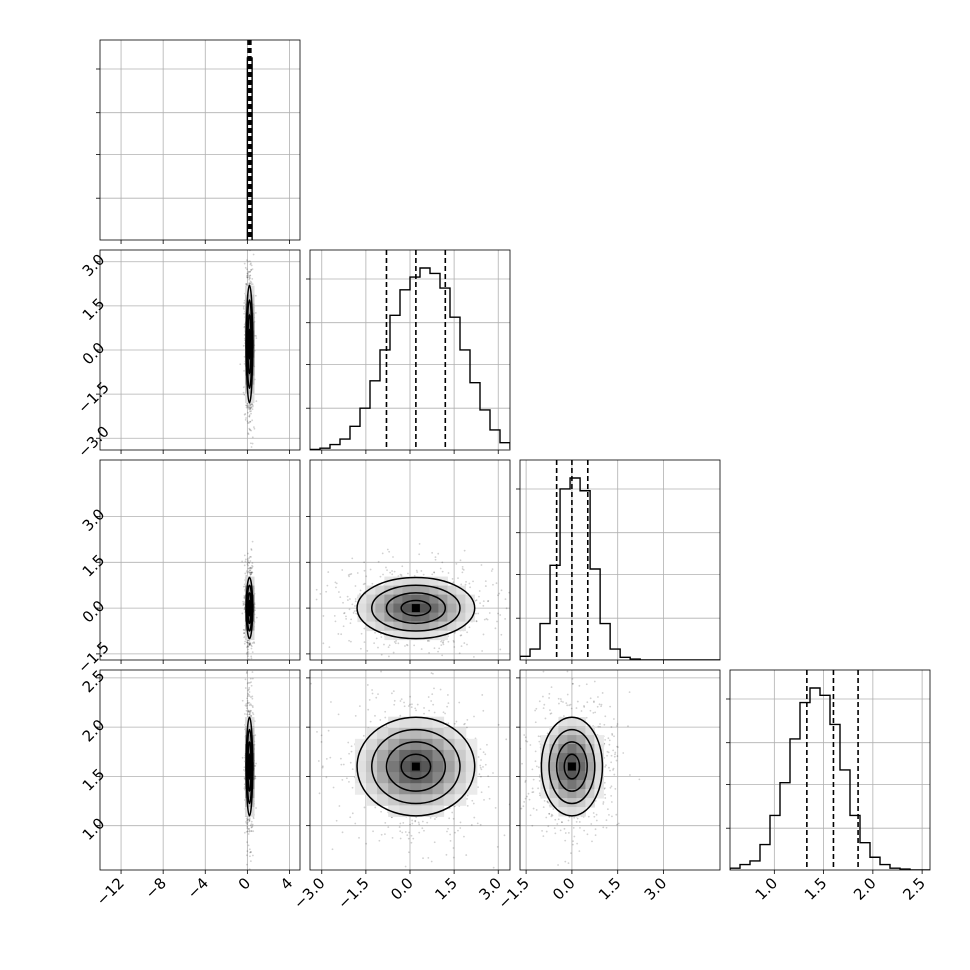 This screenshot has width=970, height=970. I want to click on histogram-group, so click(249, 140).